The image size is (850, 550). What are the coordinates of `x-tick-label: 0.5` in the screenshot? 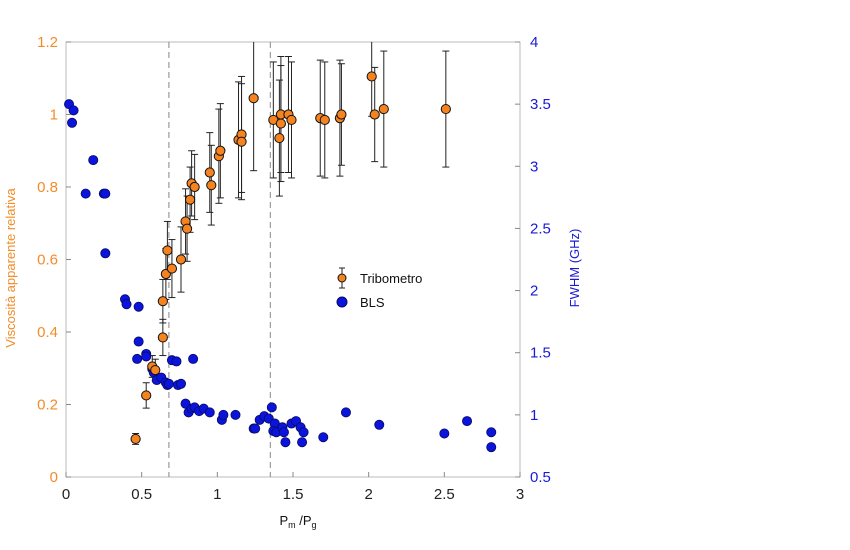 It's located at (141, 494).